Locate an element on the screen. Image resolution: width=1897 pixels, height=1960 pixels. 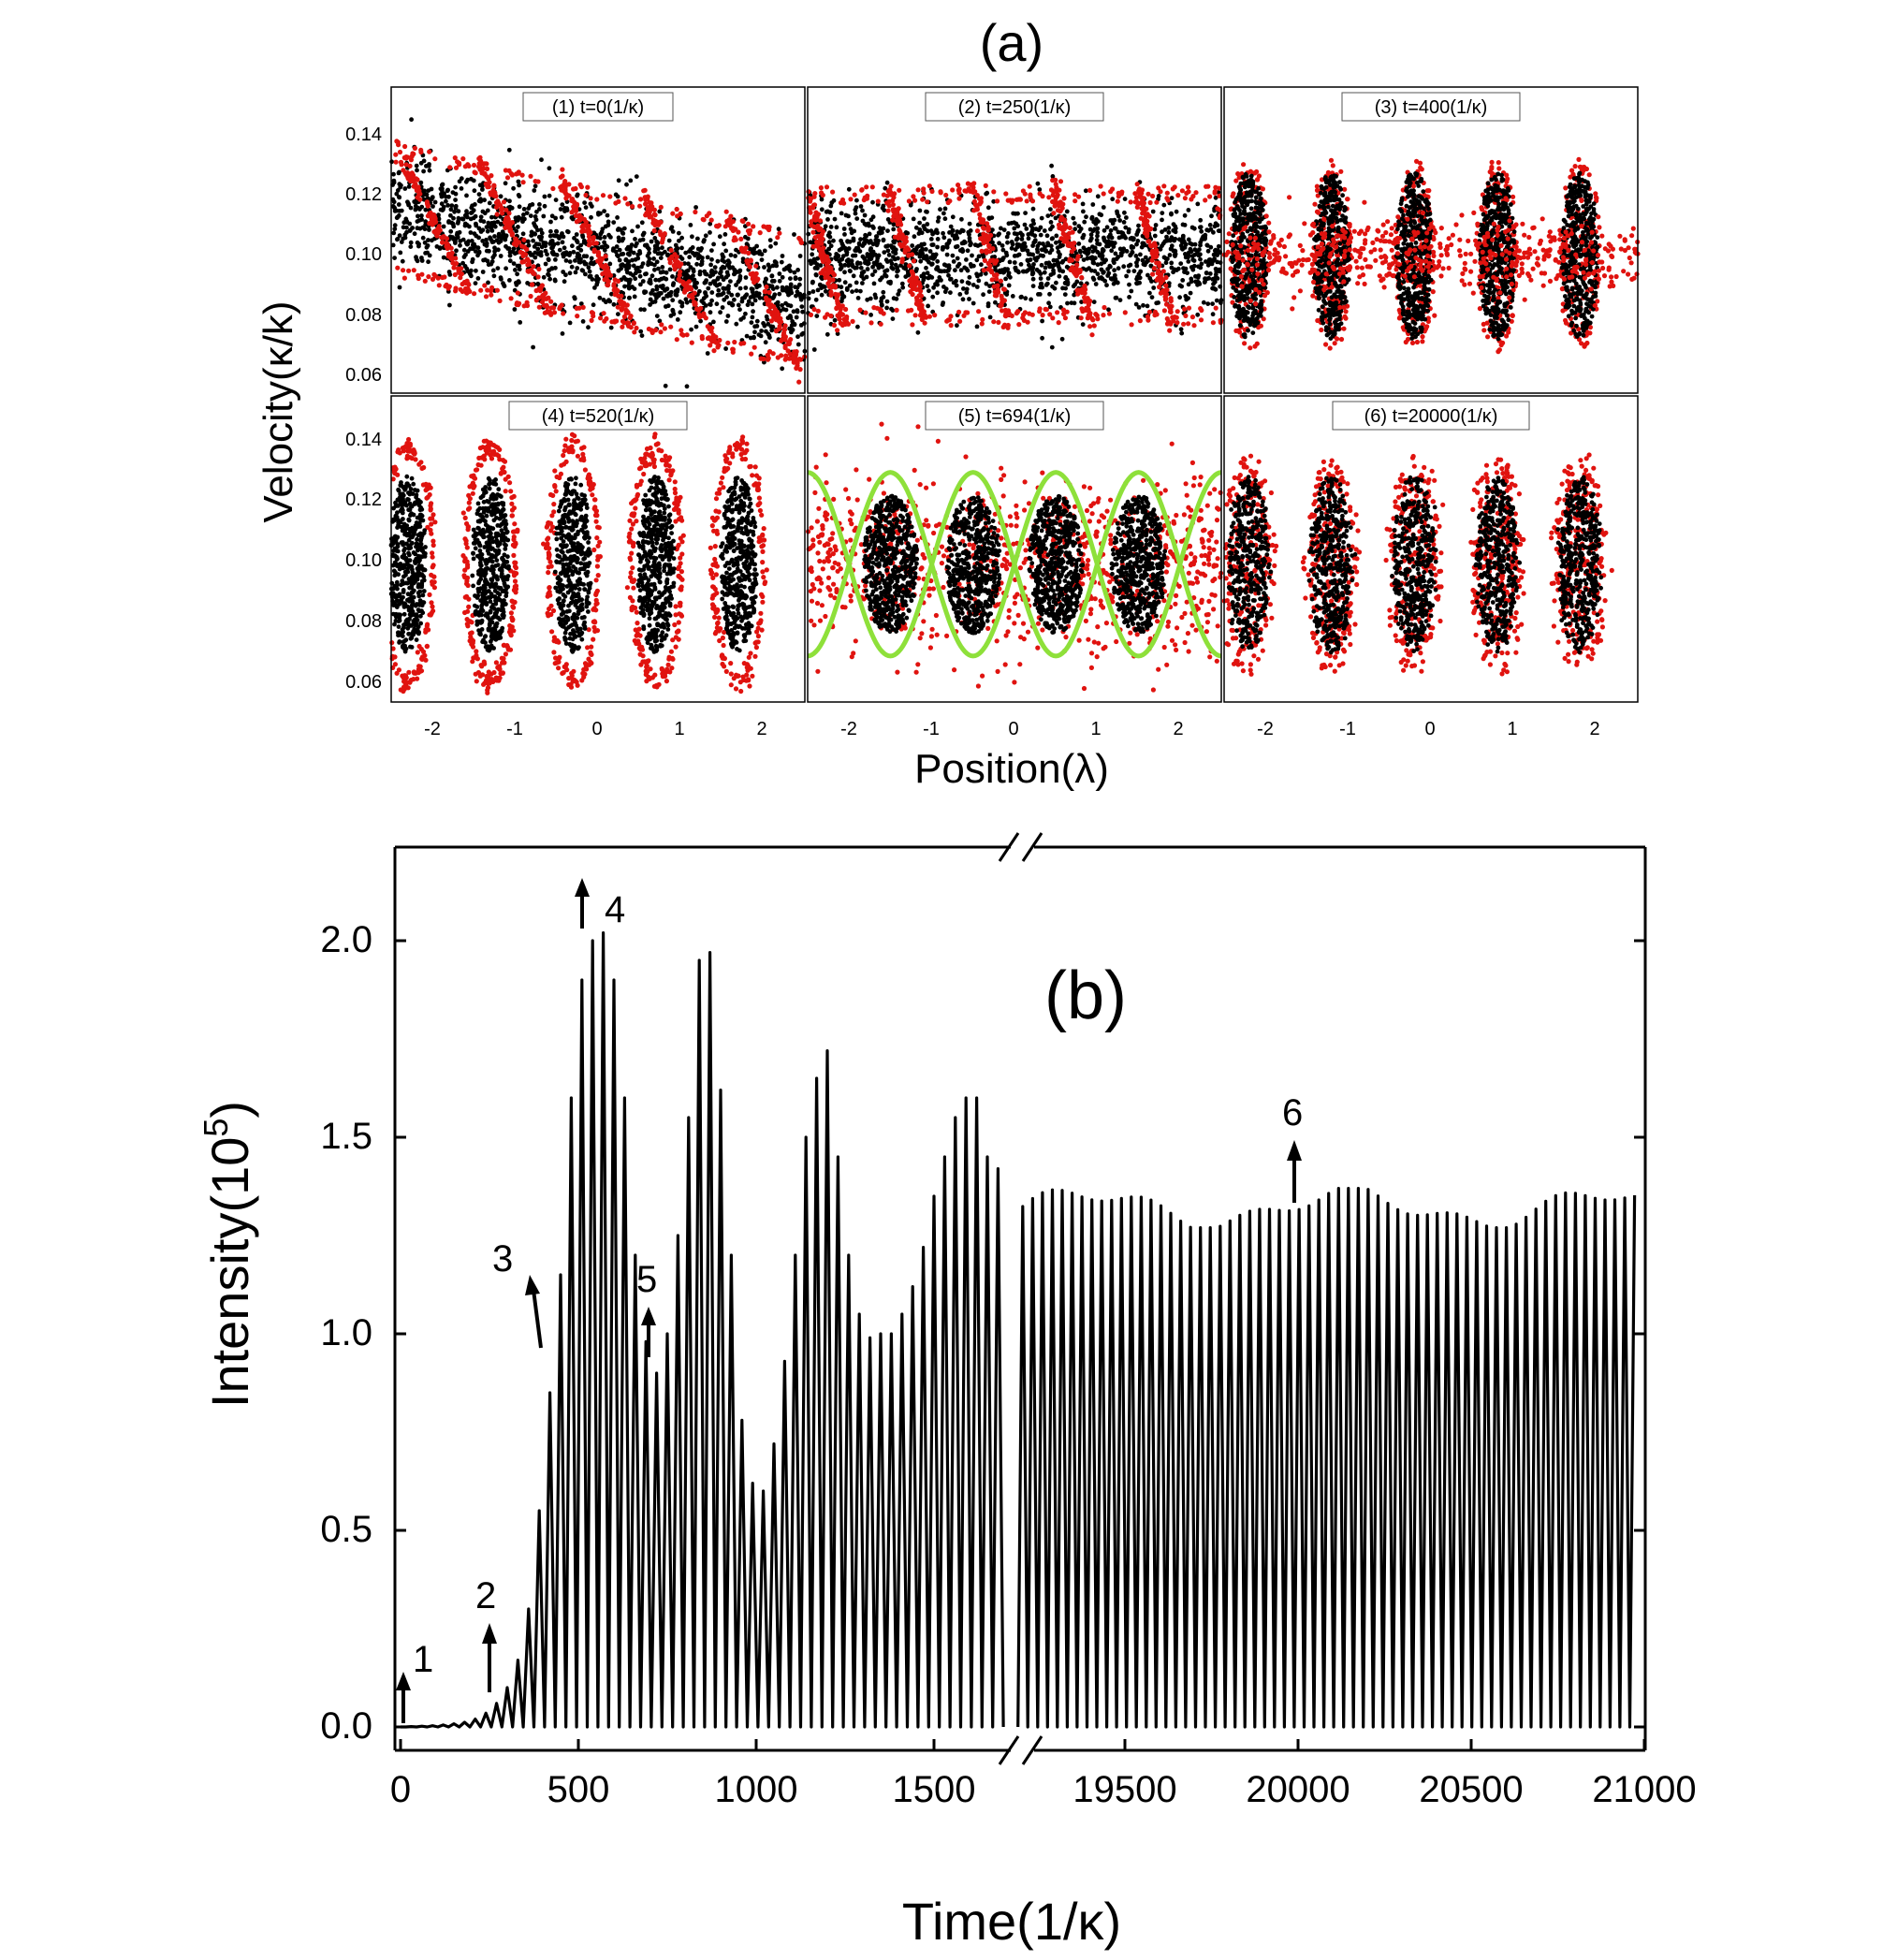
a-col2-x-ticks: -2 -1 0 1 2 is located at coordinates (1011, 729).